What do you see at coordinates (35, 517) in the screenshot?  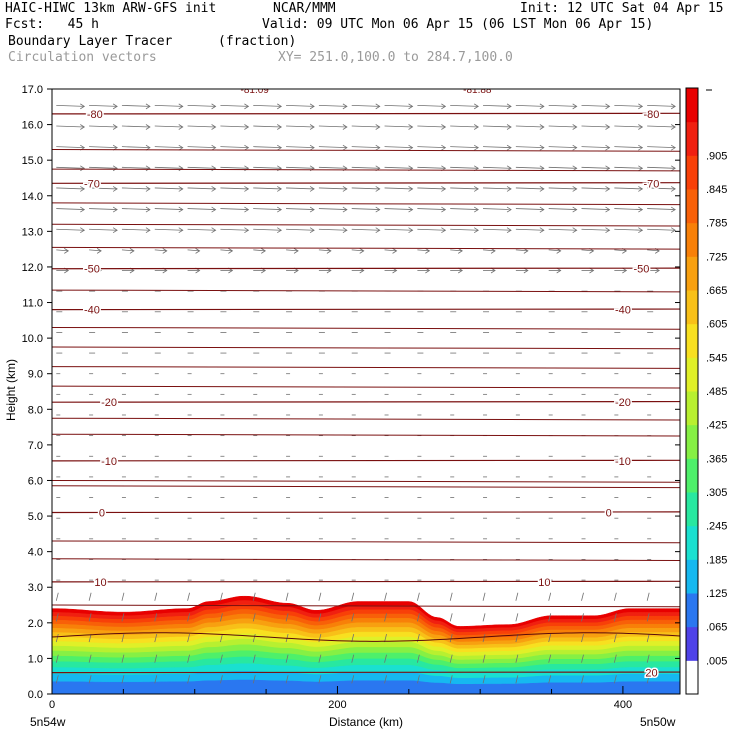 I see `y-tick-label: 5.0` at bounding box center [35, 517].